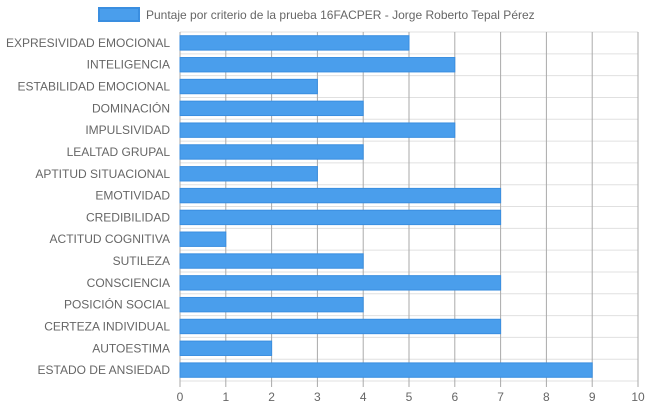 This screenshot has height=410, width=648. I want to click on x-tick-label: 8, so click(546, 397).